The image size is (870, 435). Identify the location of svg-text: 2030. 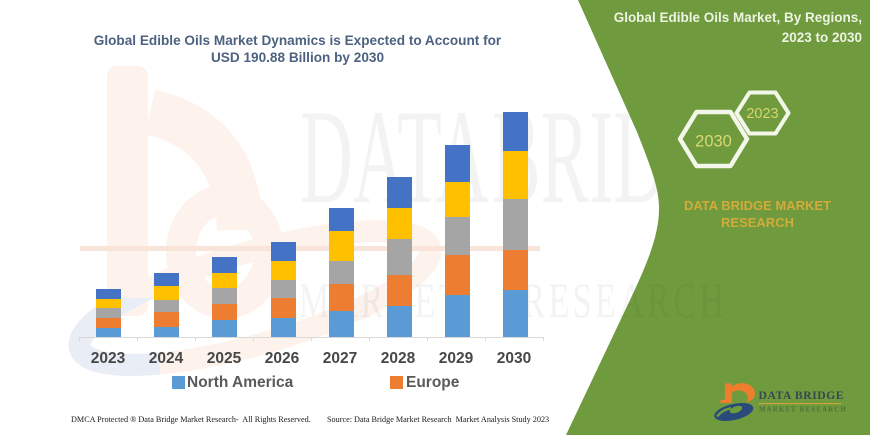
(713, 142).